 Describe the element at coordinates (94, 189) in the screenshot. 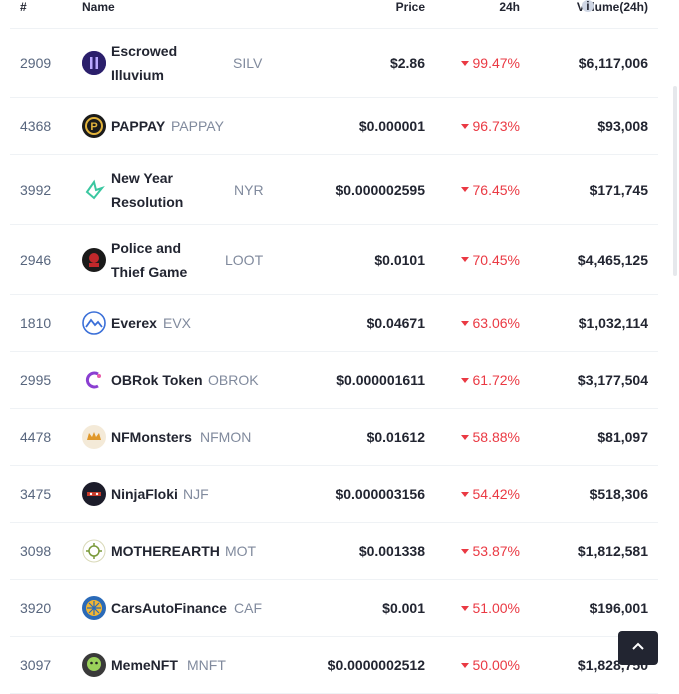

I see `nyr-logo-icon` at that location.